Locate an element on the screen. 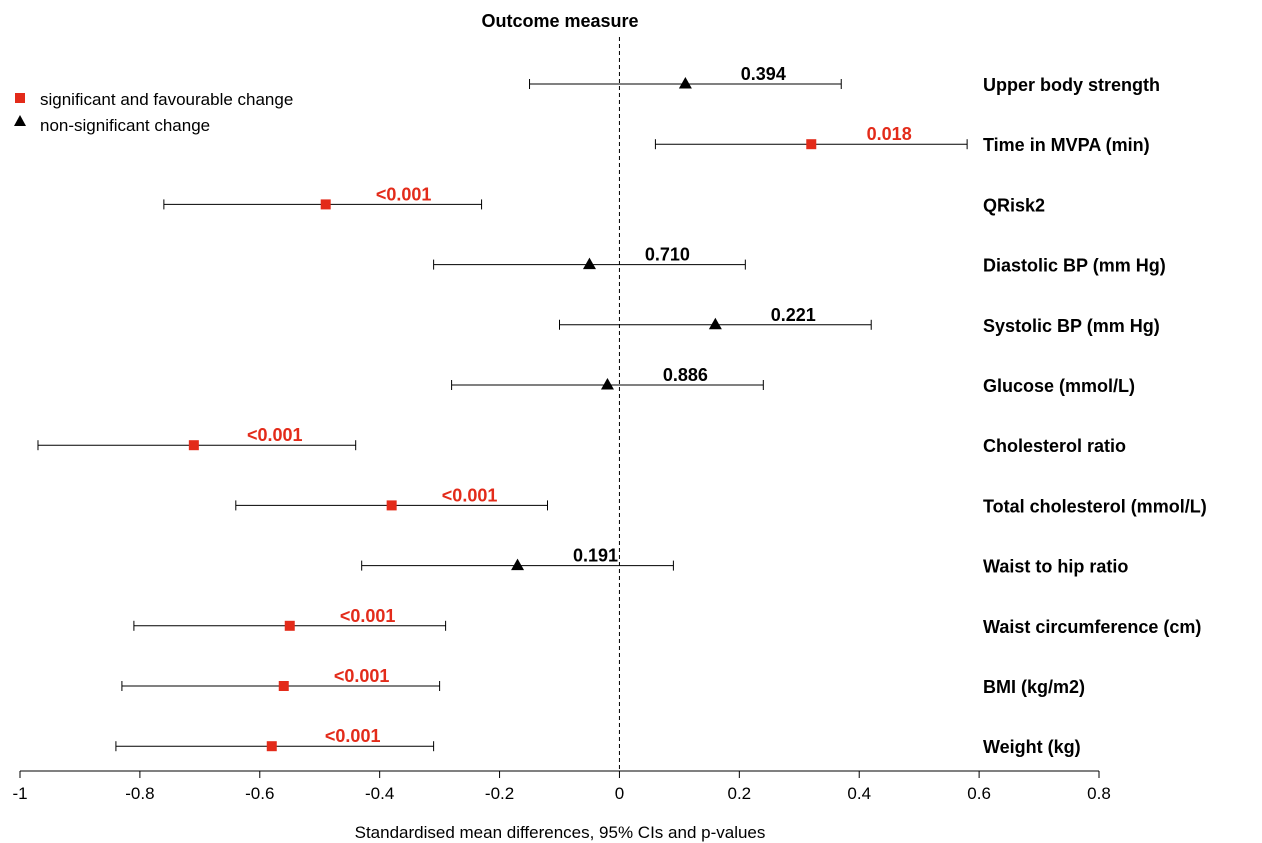  outcome-row: <0.001 BMI (kg/m2) is located at coordinates (603, 681).